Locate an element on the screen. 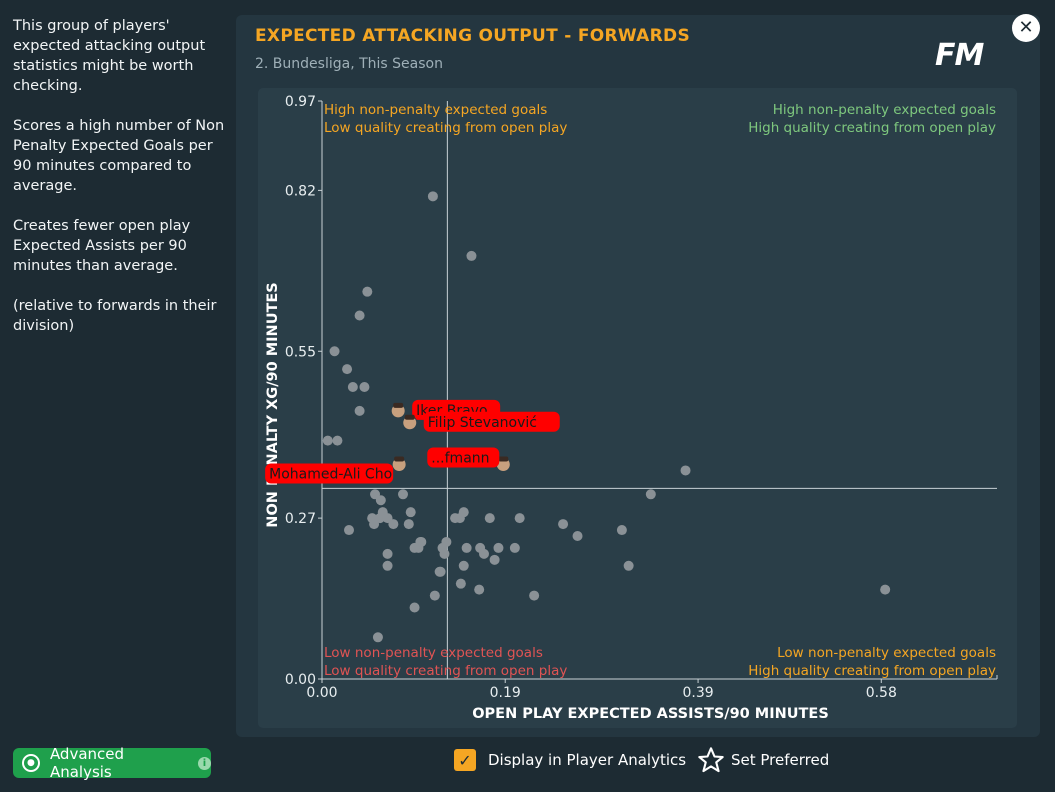  y-axis-label: NON PENALTY XG/90 MINUTES is located at coordinates (273, 404).